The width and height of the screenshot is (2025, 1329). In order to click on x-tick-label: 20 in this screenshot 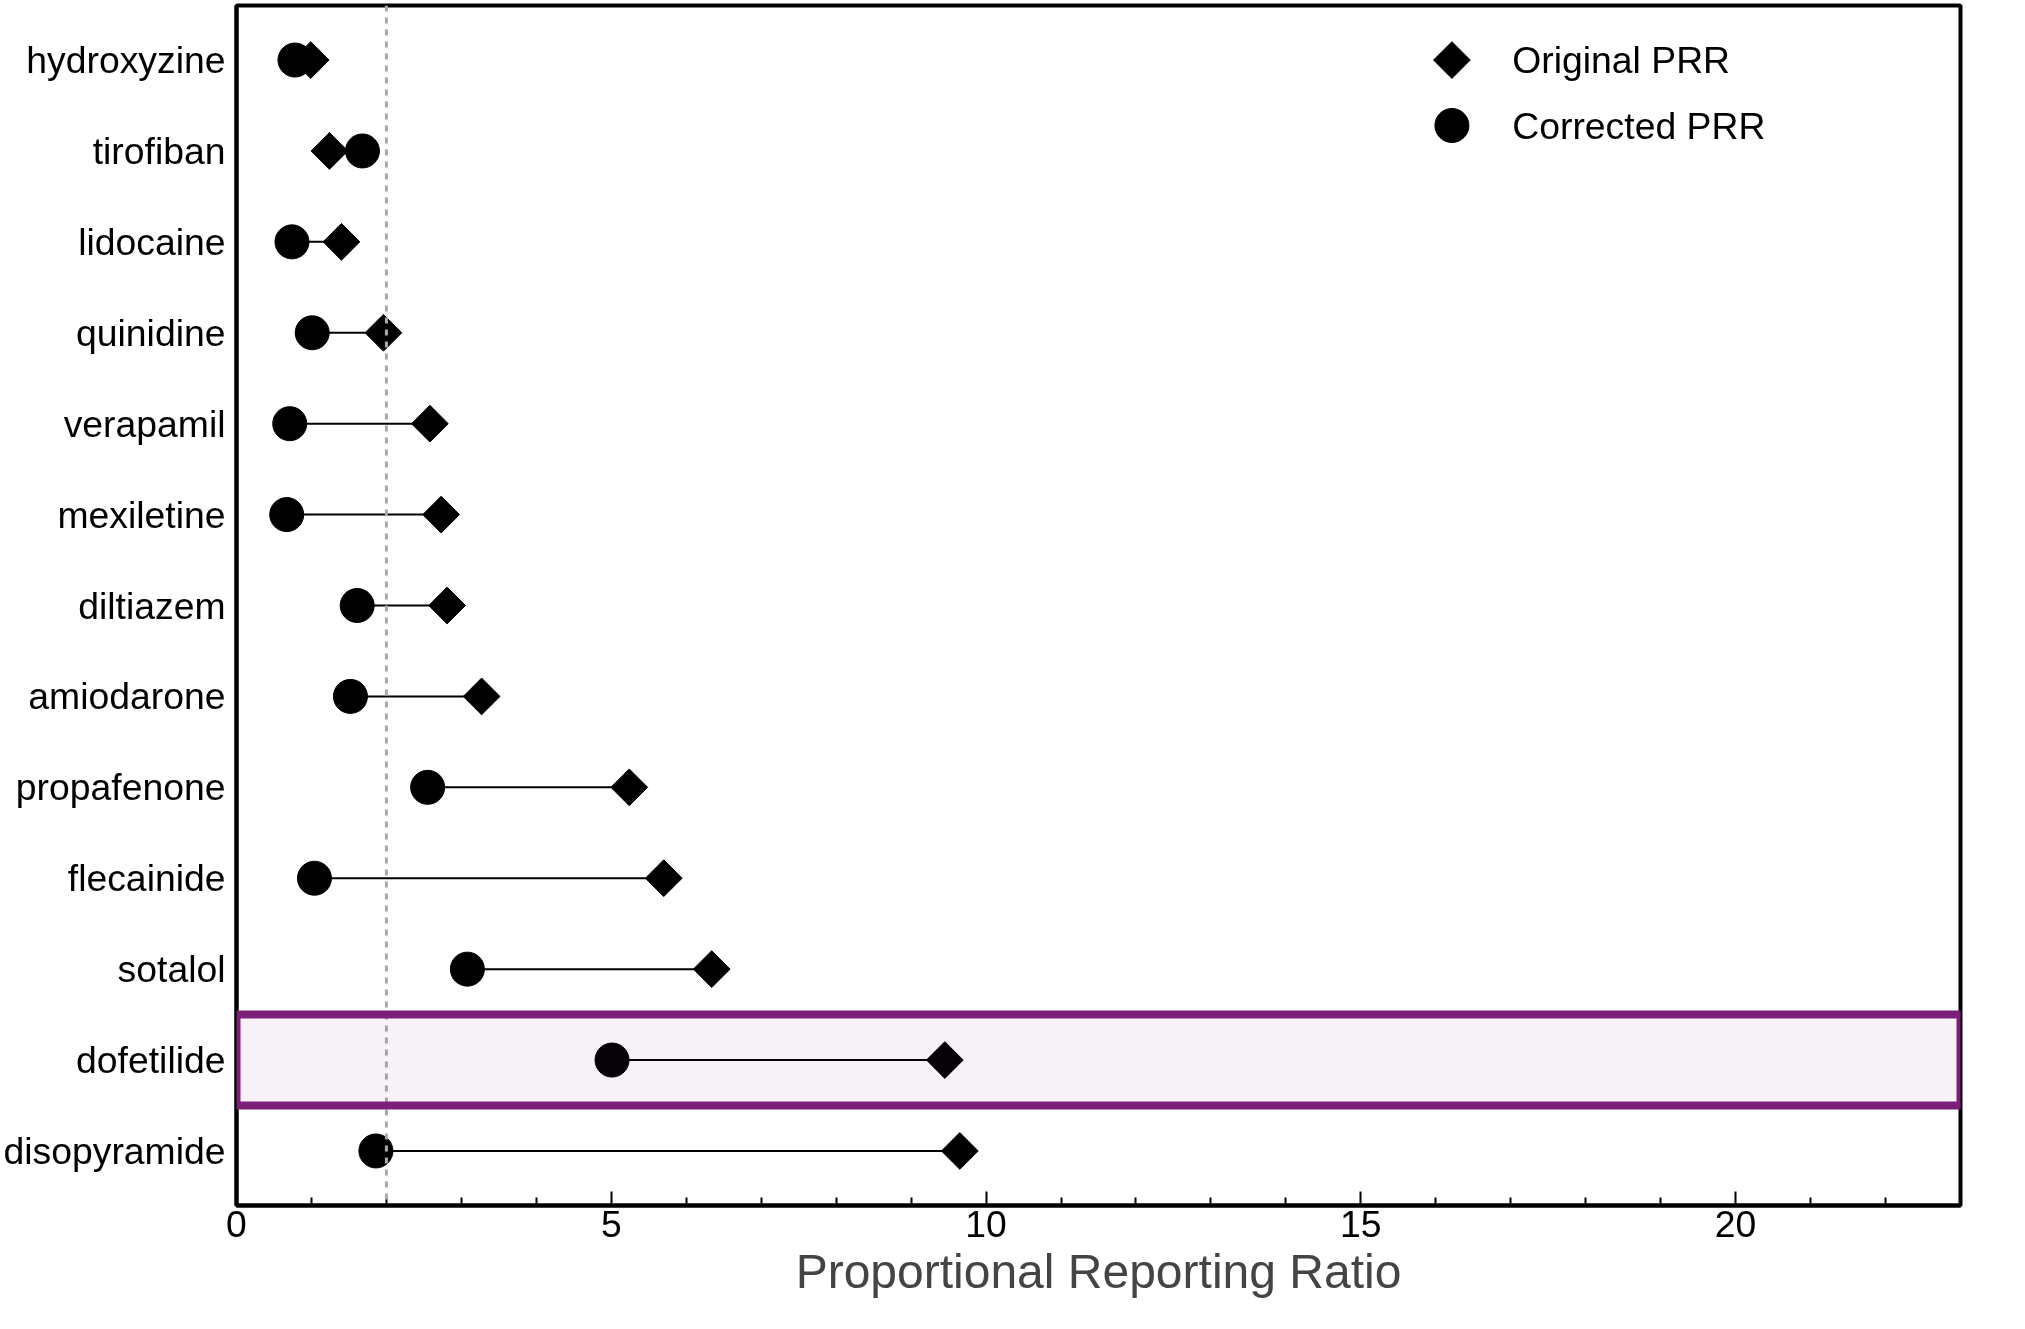, I will do `click(1735, 1223)`.